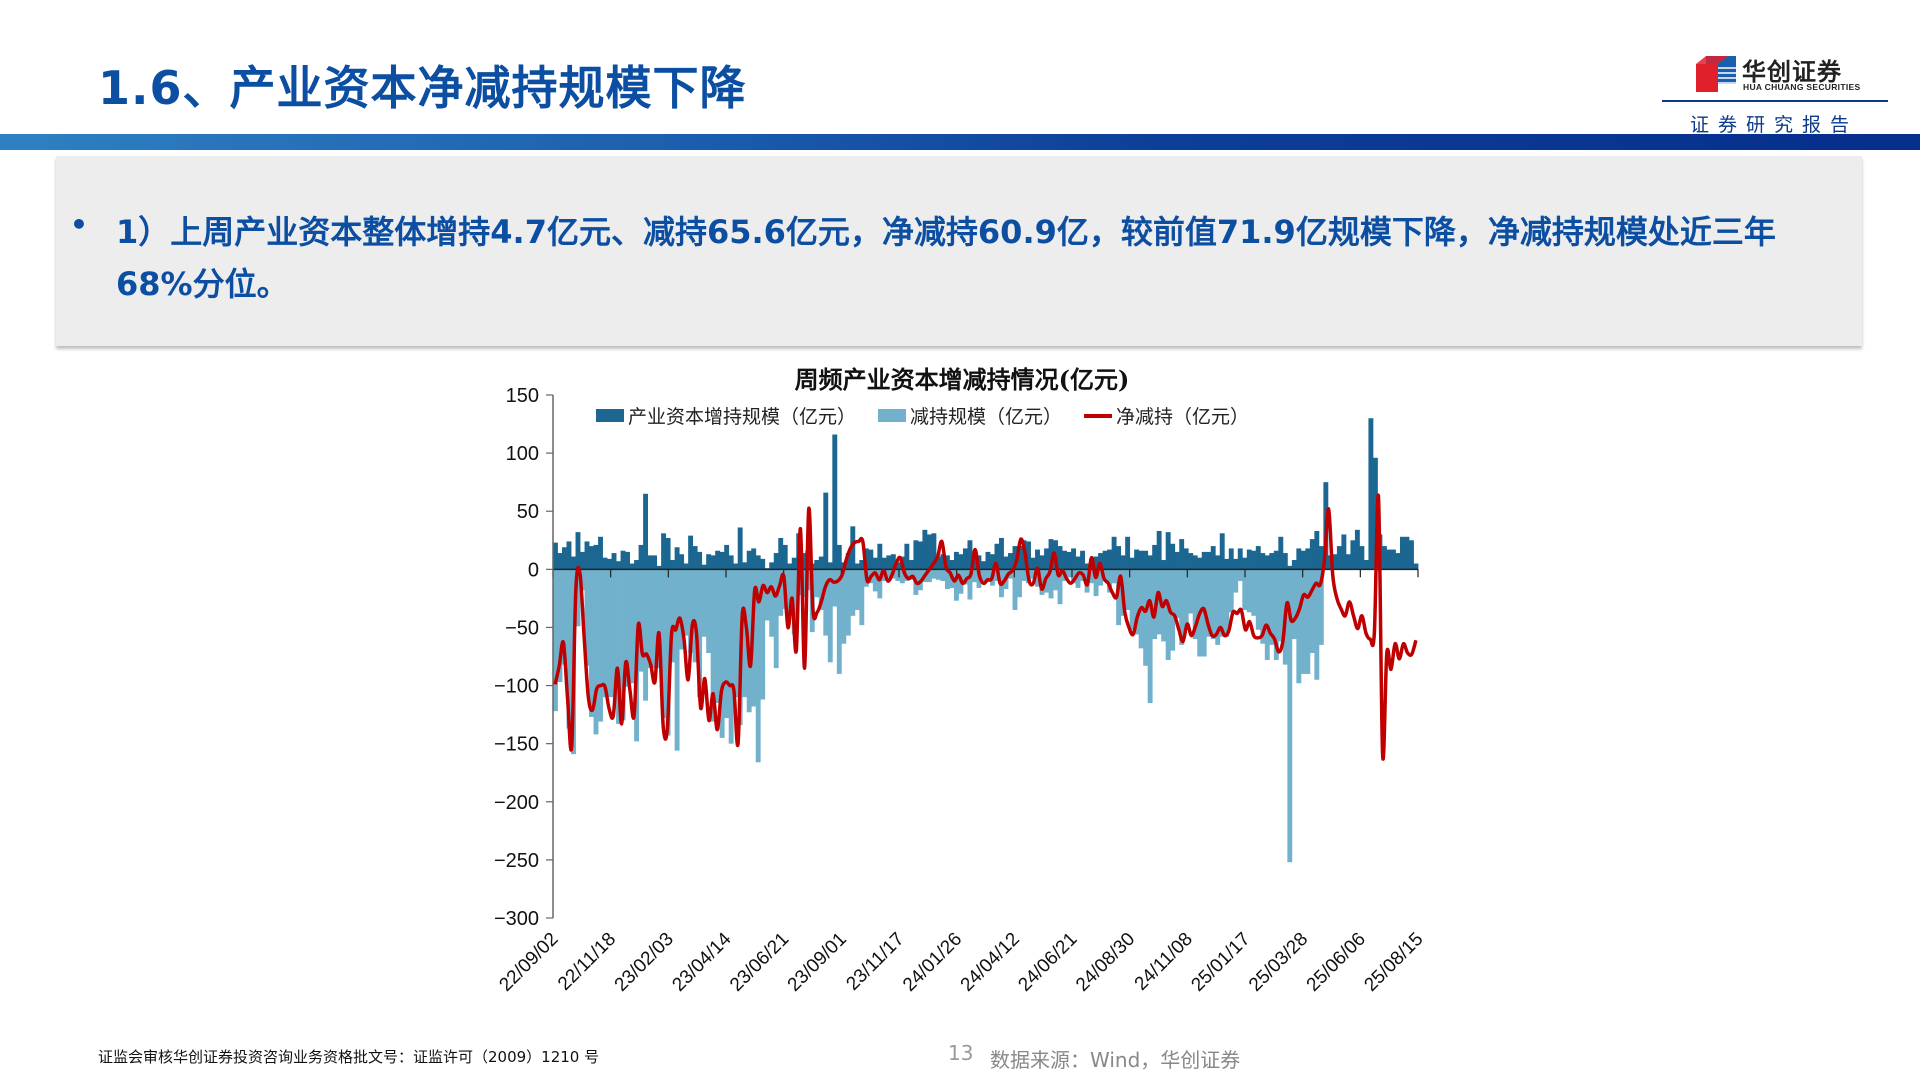 The width and height of the screenshot is (1920, 1080). I want to click on chart-legend: 产业资本增持规模（亿元） 减持规模（亿元） 净减持（亿元）, so click(922, 415).